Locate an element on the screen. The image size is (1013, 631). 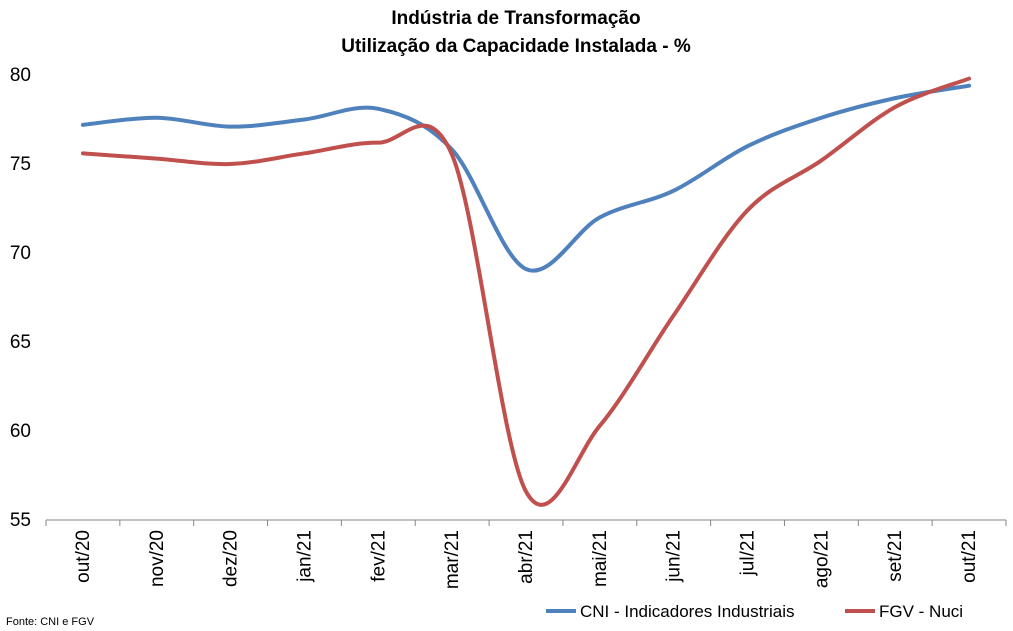
chart-subtitle: Utilização da Capacidade Instalada - % is located at coordinates (516, 46).